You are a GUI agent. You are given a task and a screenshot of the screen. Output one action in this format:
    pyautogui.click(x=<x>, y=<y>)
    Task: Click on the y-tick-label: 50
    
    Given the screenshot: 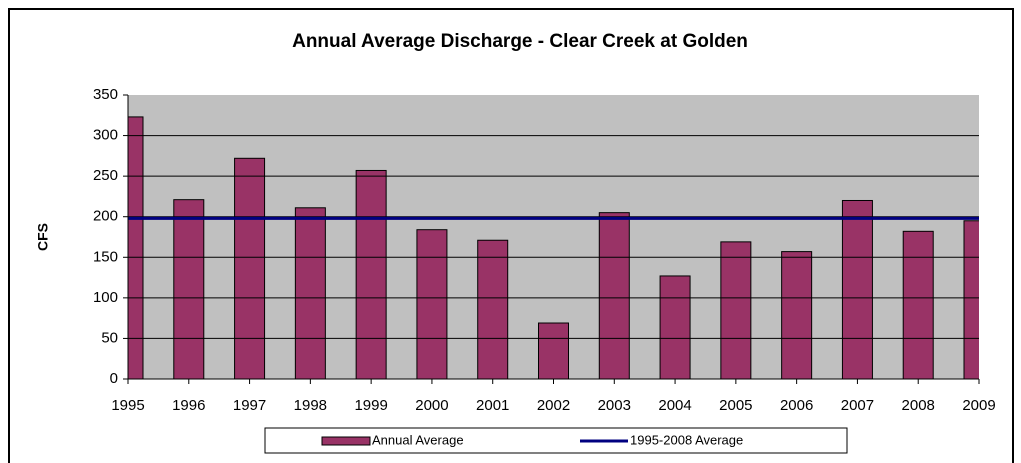 What is the action you would take?
    pyautogui.click(x=109, y=337)
    